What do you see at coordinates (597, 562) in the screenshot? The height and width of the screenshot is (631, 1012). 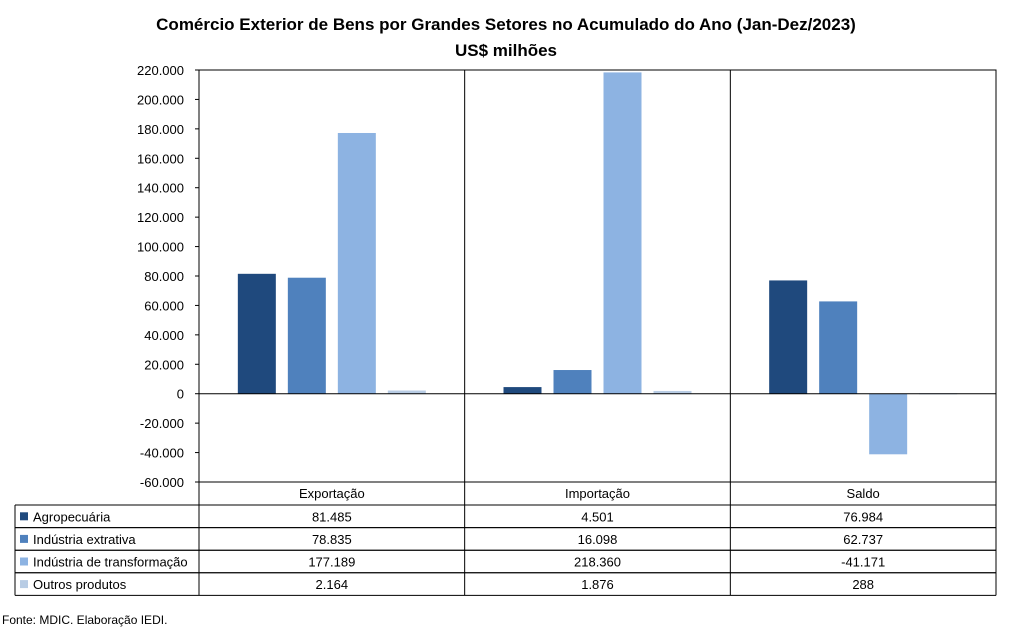 I see `table-cell: 218.360` at bounding box center [597, 562].